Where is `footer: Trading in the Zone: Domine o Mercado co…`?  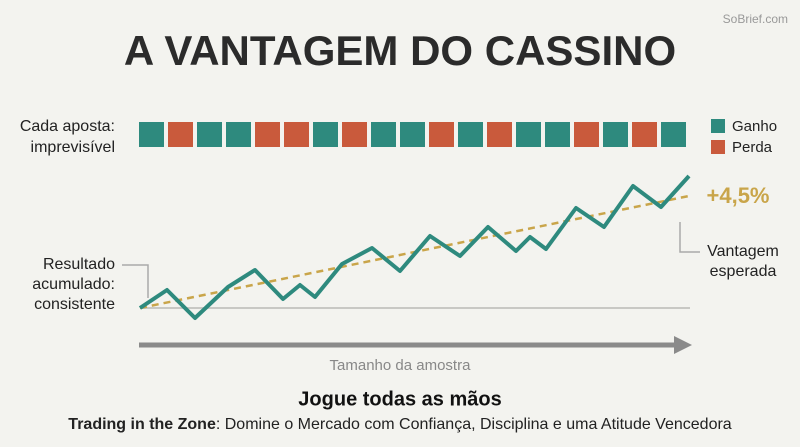 footer: Trading in the Zone: Domine o Mercado co… is located at coordinates (399, 424).